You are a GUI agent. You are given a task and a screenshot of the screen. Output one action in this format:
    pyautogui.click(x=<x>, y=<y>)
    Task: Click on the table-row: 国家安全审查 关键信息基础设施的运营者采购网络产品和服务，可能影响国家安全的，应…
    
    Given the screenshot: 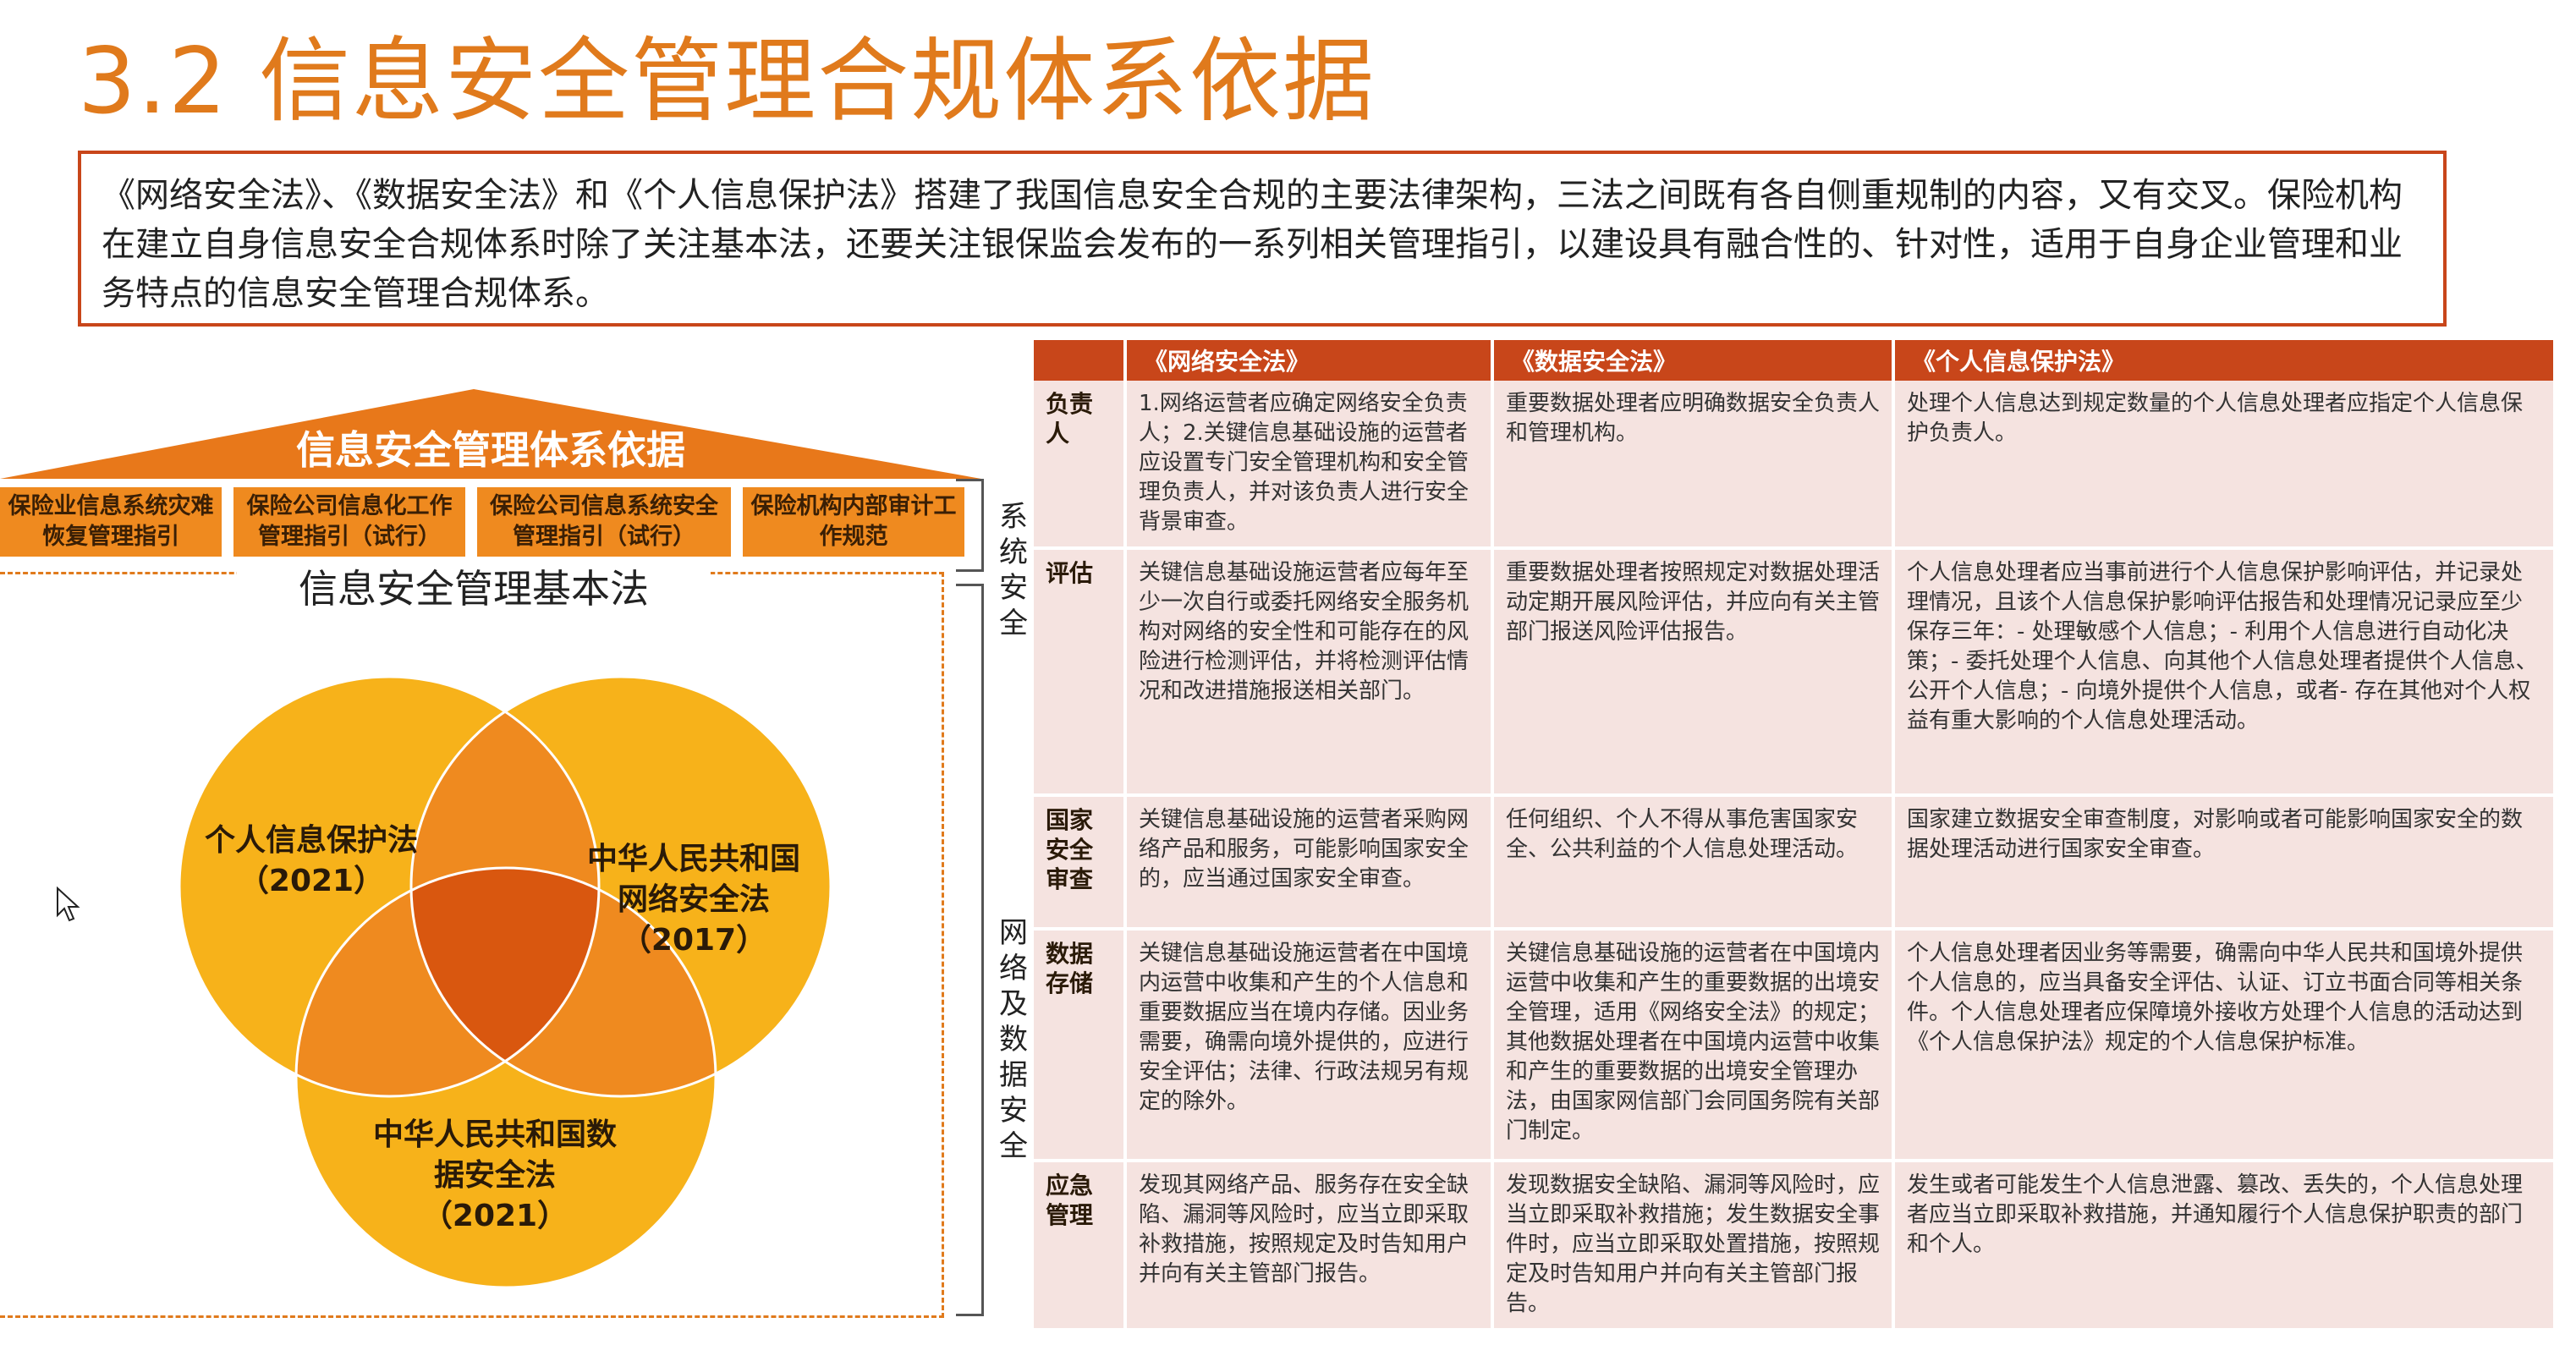 What is the action you would take?
    pyautogui.click(x=1795, y=864)
    